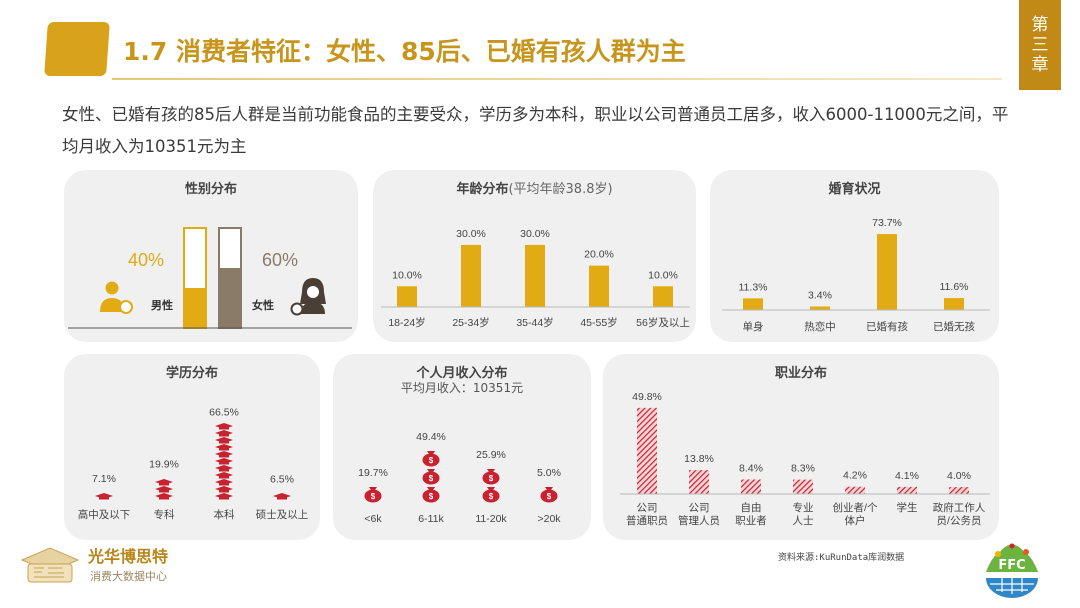  I want to click on bar-category-label: >20k, so click(549, 519).